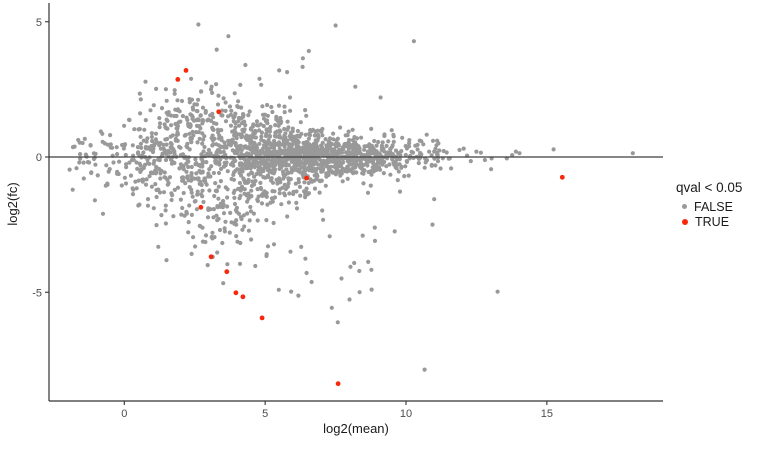  Describe the element at coordinates (12, 203) in the screenshot. I see `y-axis-title: log2(fc)` at that location.